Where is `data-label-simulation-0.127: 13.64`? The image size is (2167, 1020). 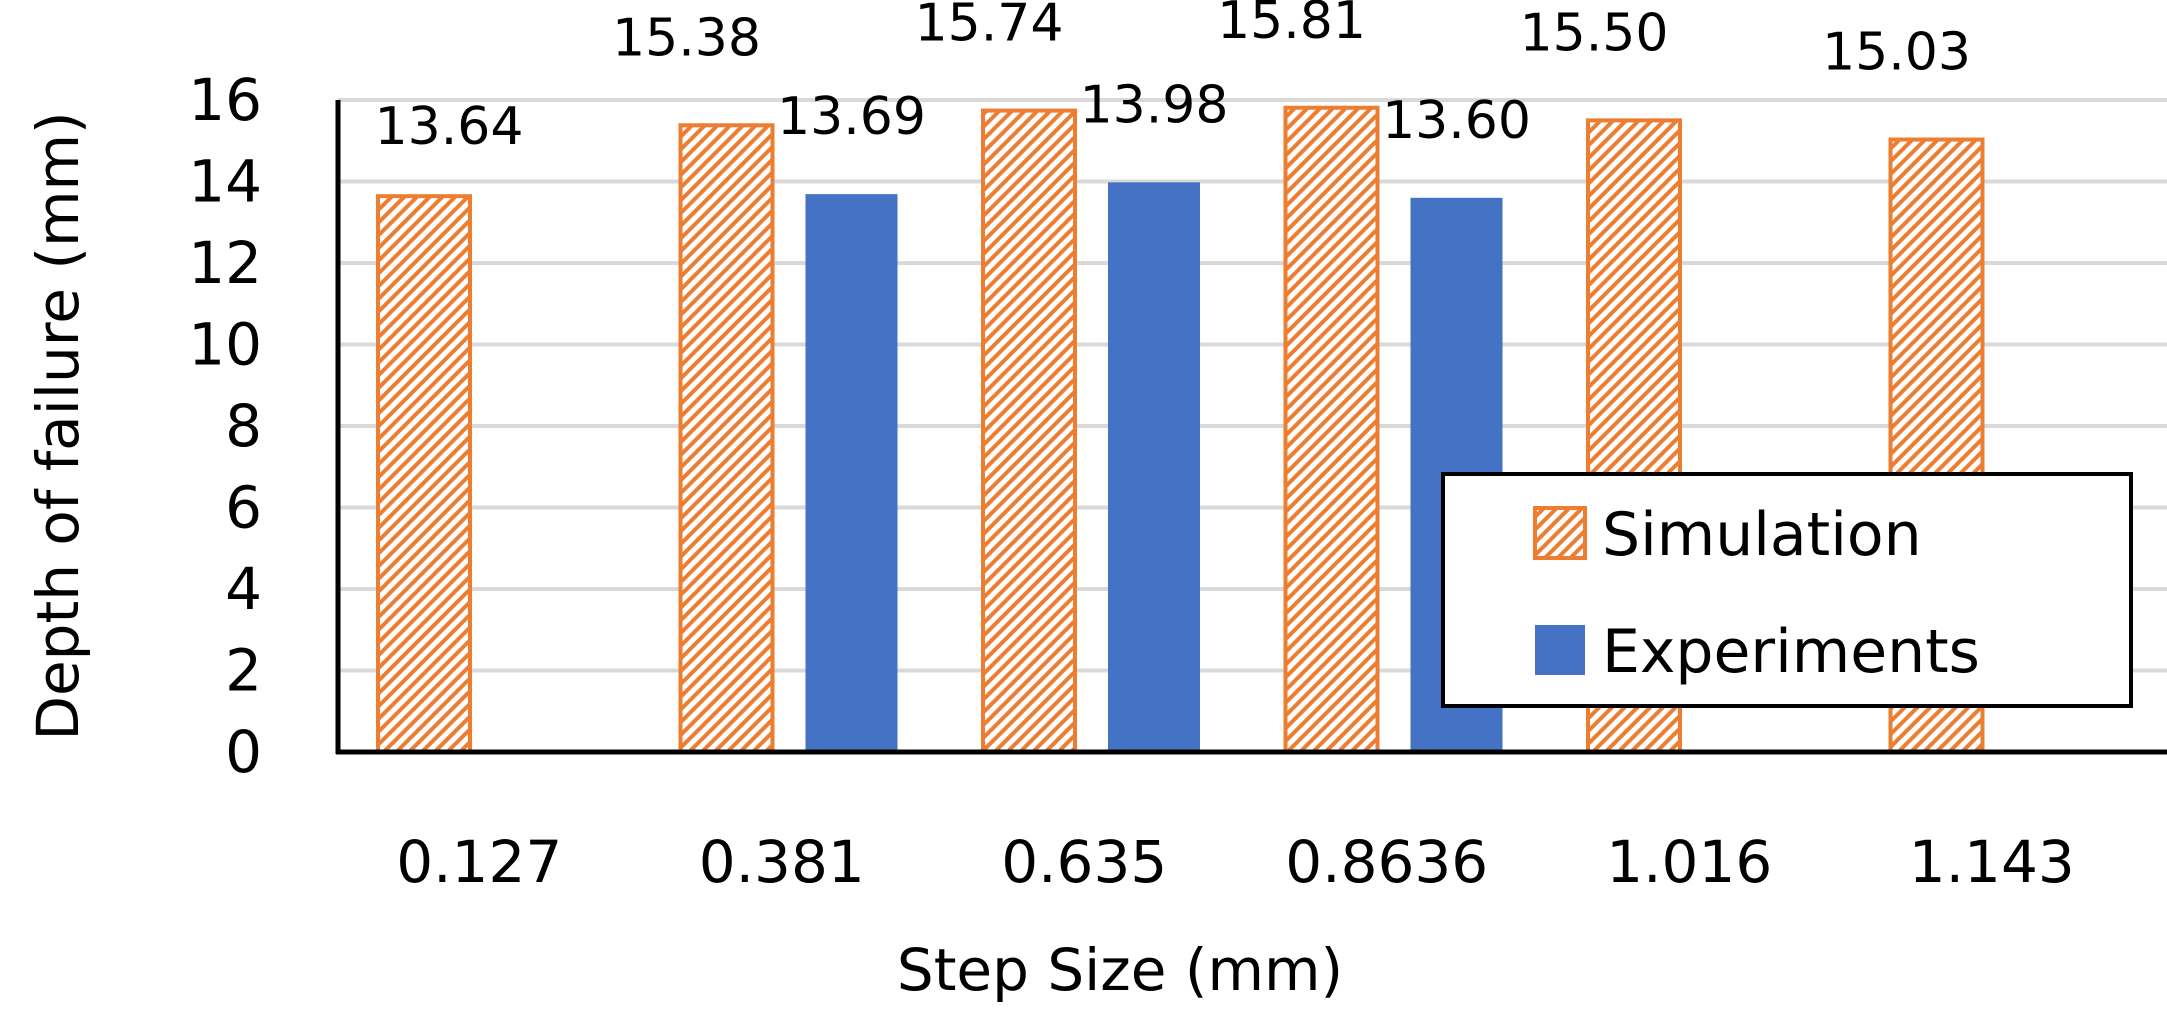 data-label-simulation-0.127: 13.64 is located at coordinates (449, 127).